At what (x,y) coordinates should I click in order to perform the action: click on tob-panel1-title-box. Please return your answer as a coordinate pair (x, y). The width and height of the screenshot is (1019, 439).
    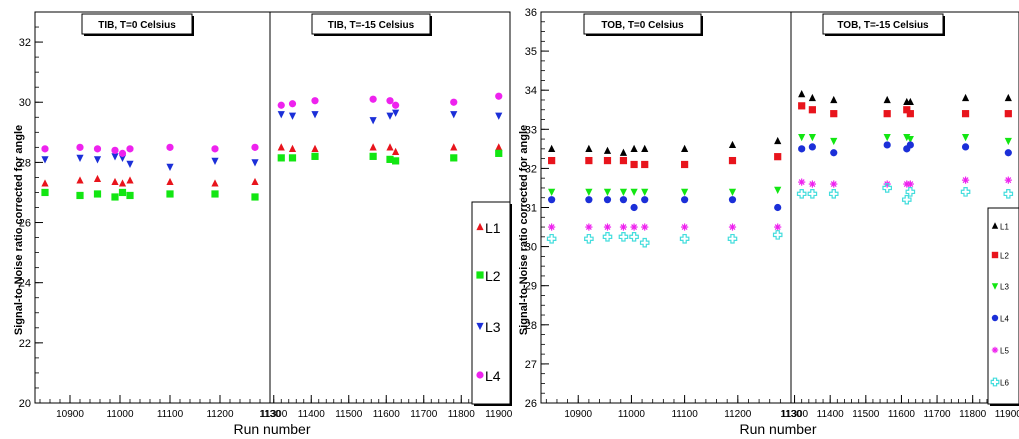
    Looking at the image, I should click on (642, 24).